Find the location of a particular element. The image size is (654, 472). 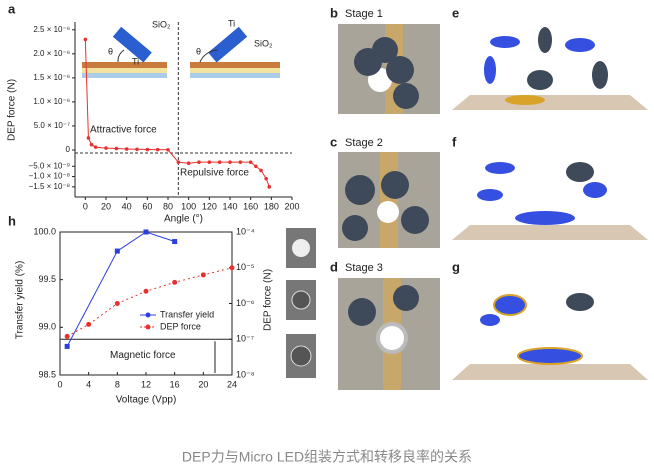

panel-label: d is located at coordinates (334, 266).